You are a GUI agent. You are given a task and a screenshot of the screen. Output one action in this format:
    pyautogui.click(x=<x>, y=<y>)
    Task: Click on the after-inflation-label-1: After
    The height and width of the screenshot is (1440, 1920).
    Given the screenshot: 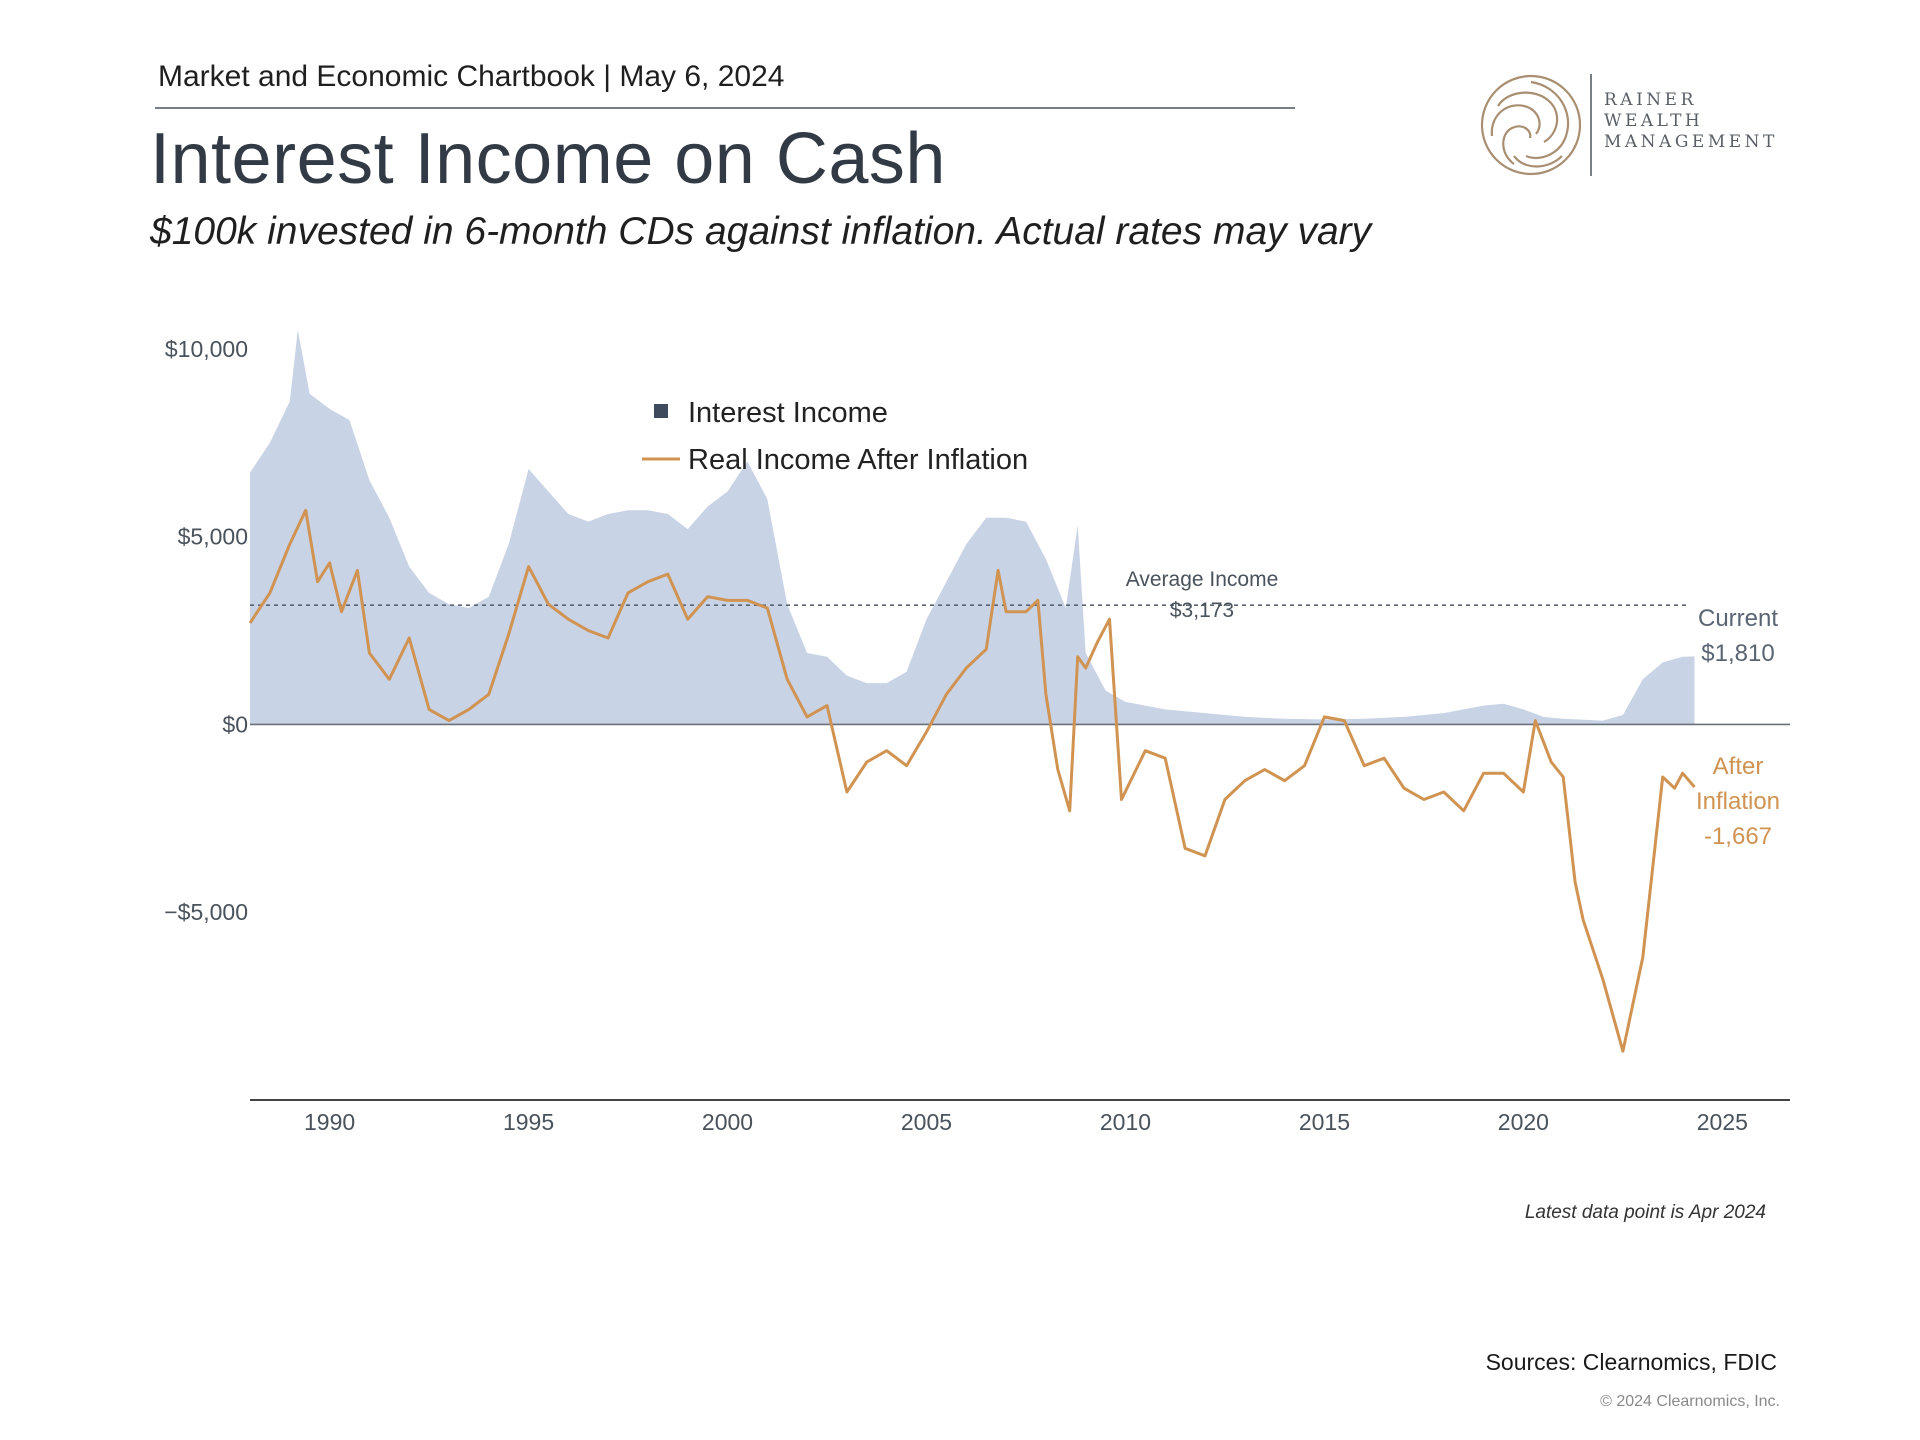 What is the action you would take?
    pyautogui.click(x=1738, y=766)
    